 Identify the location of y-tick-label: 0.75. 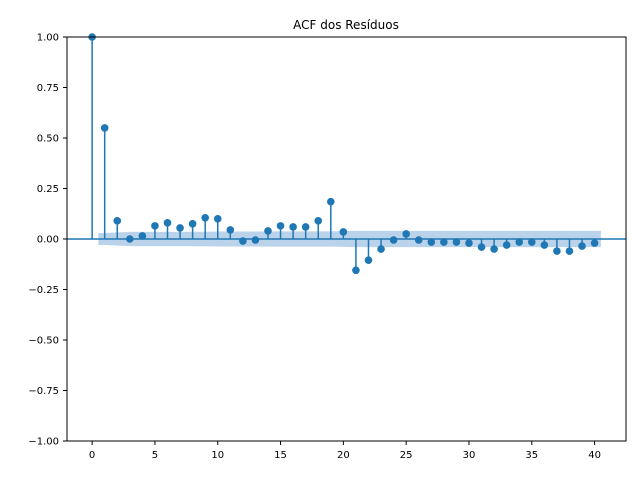
(48, 88).